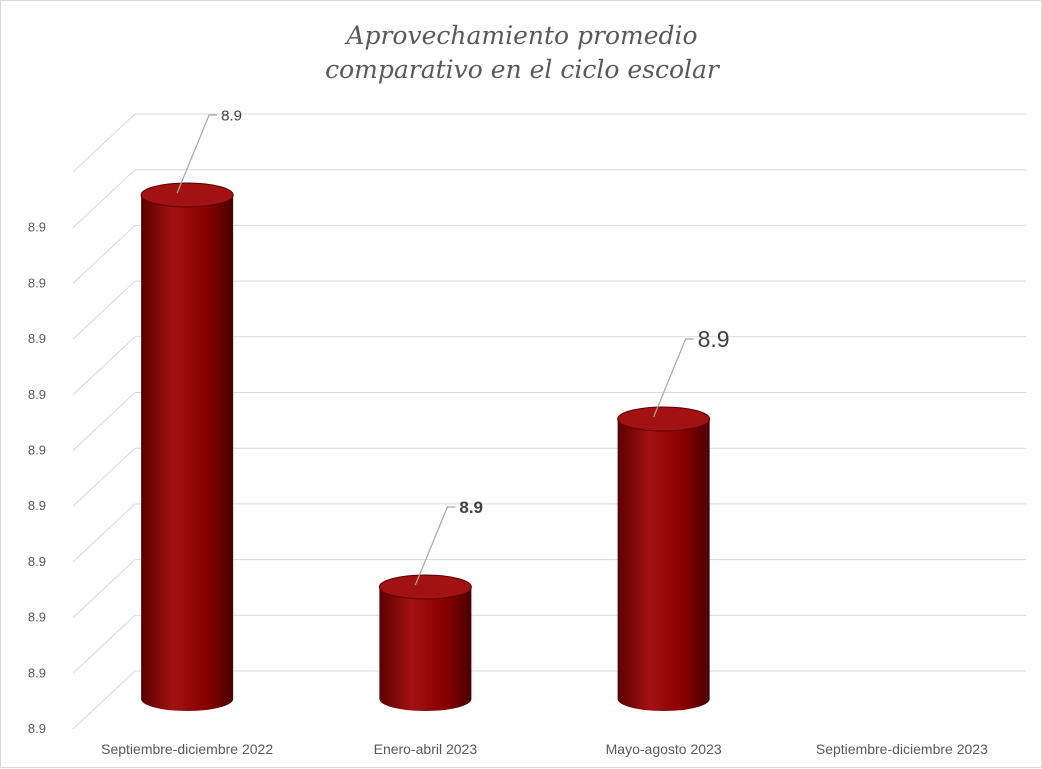  I want to click on x-category-label: Mayo-agosto 2023, so click(664, 749).